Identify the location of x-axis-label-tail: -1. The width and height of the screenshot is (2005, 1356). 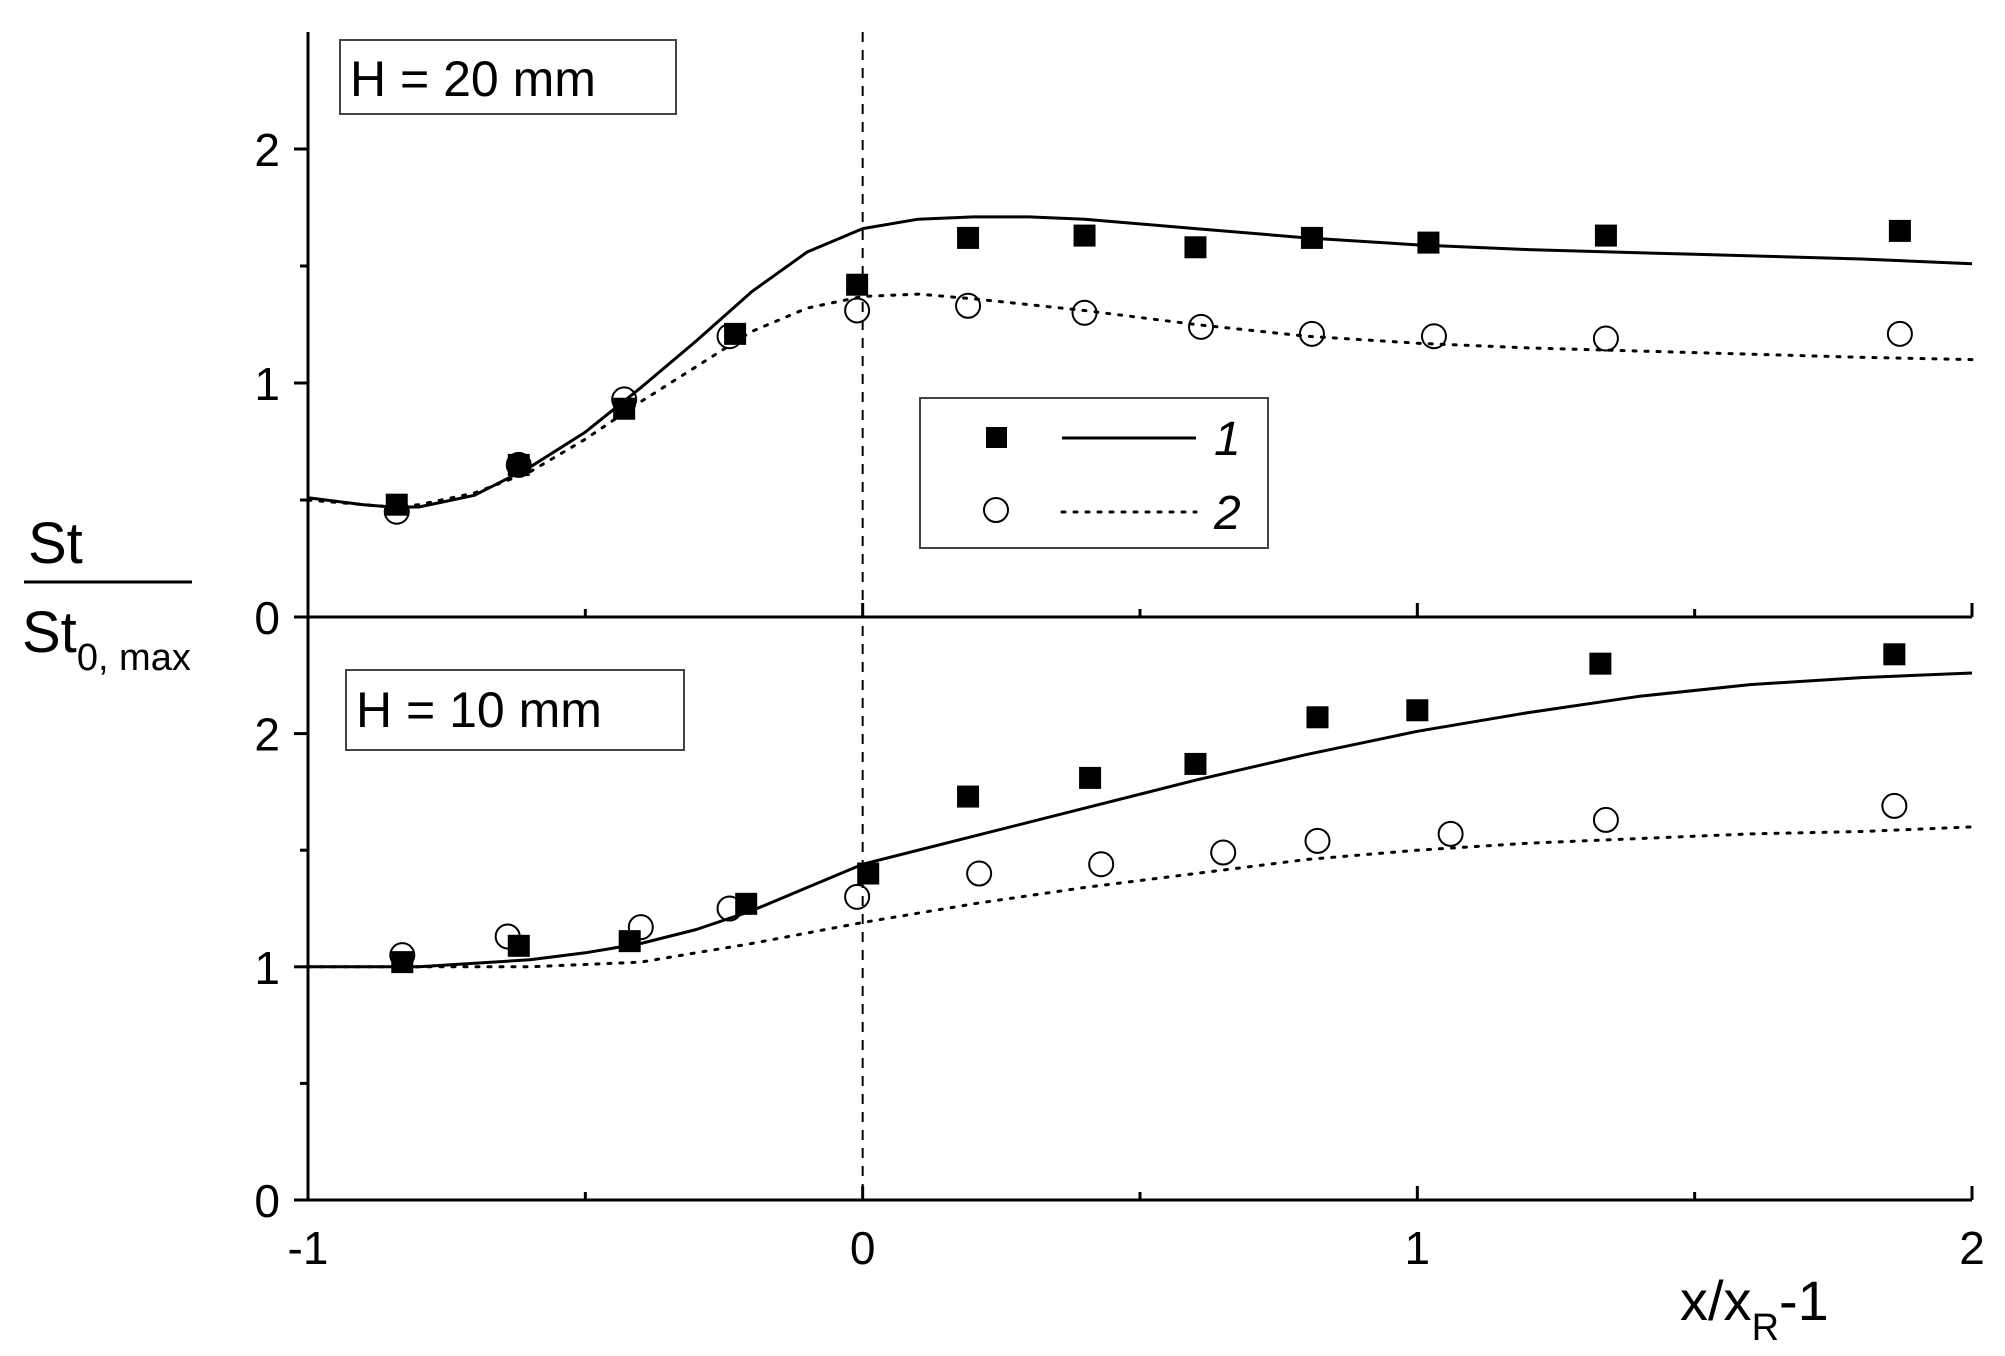
(1804, 1300).